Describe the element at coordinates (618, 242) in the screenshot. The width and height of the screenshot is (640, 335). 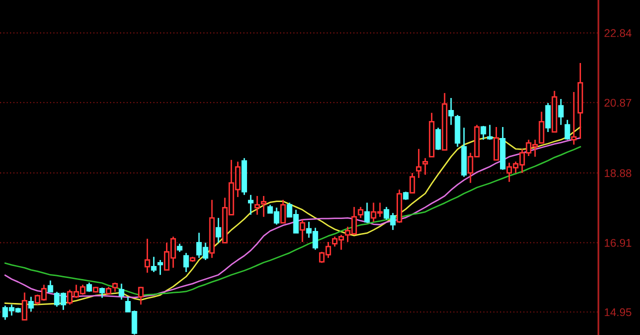
I see `y-tick-label: 16.91` at that location.